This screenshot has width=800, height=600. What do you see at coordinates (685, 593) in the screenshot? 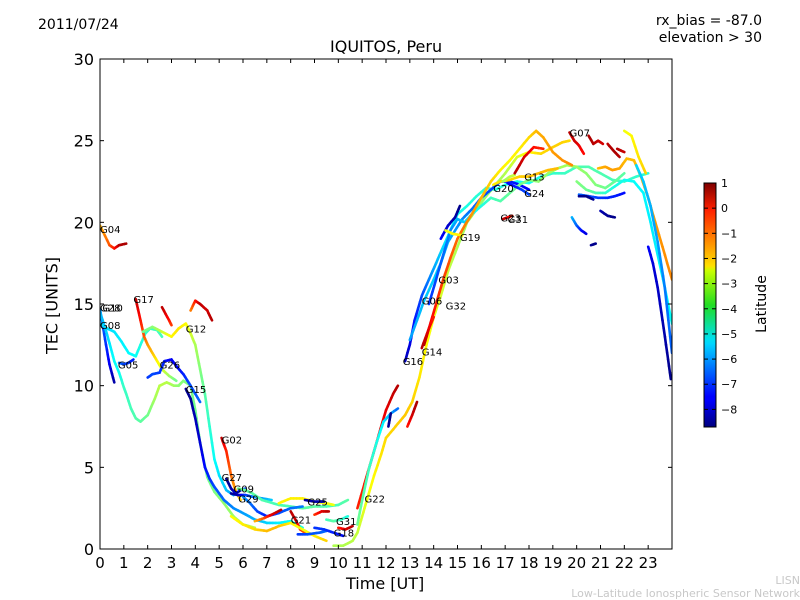
I see `footer-line-2: Low-Latitude Ionospheric Sensor Network` at bounding box center [685, 593].